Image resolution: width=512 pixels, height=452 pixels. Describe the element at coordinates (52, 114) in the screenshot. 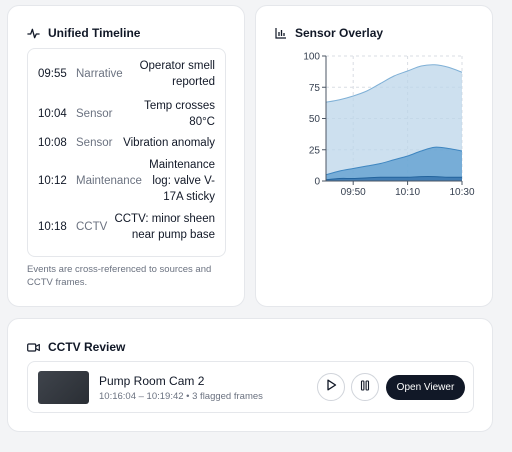

I see `event-time: 10:04` at that location.